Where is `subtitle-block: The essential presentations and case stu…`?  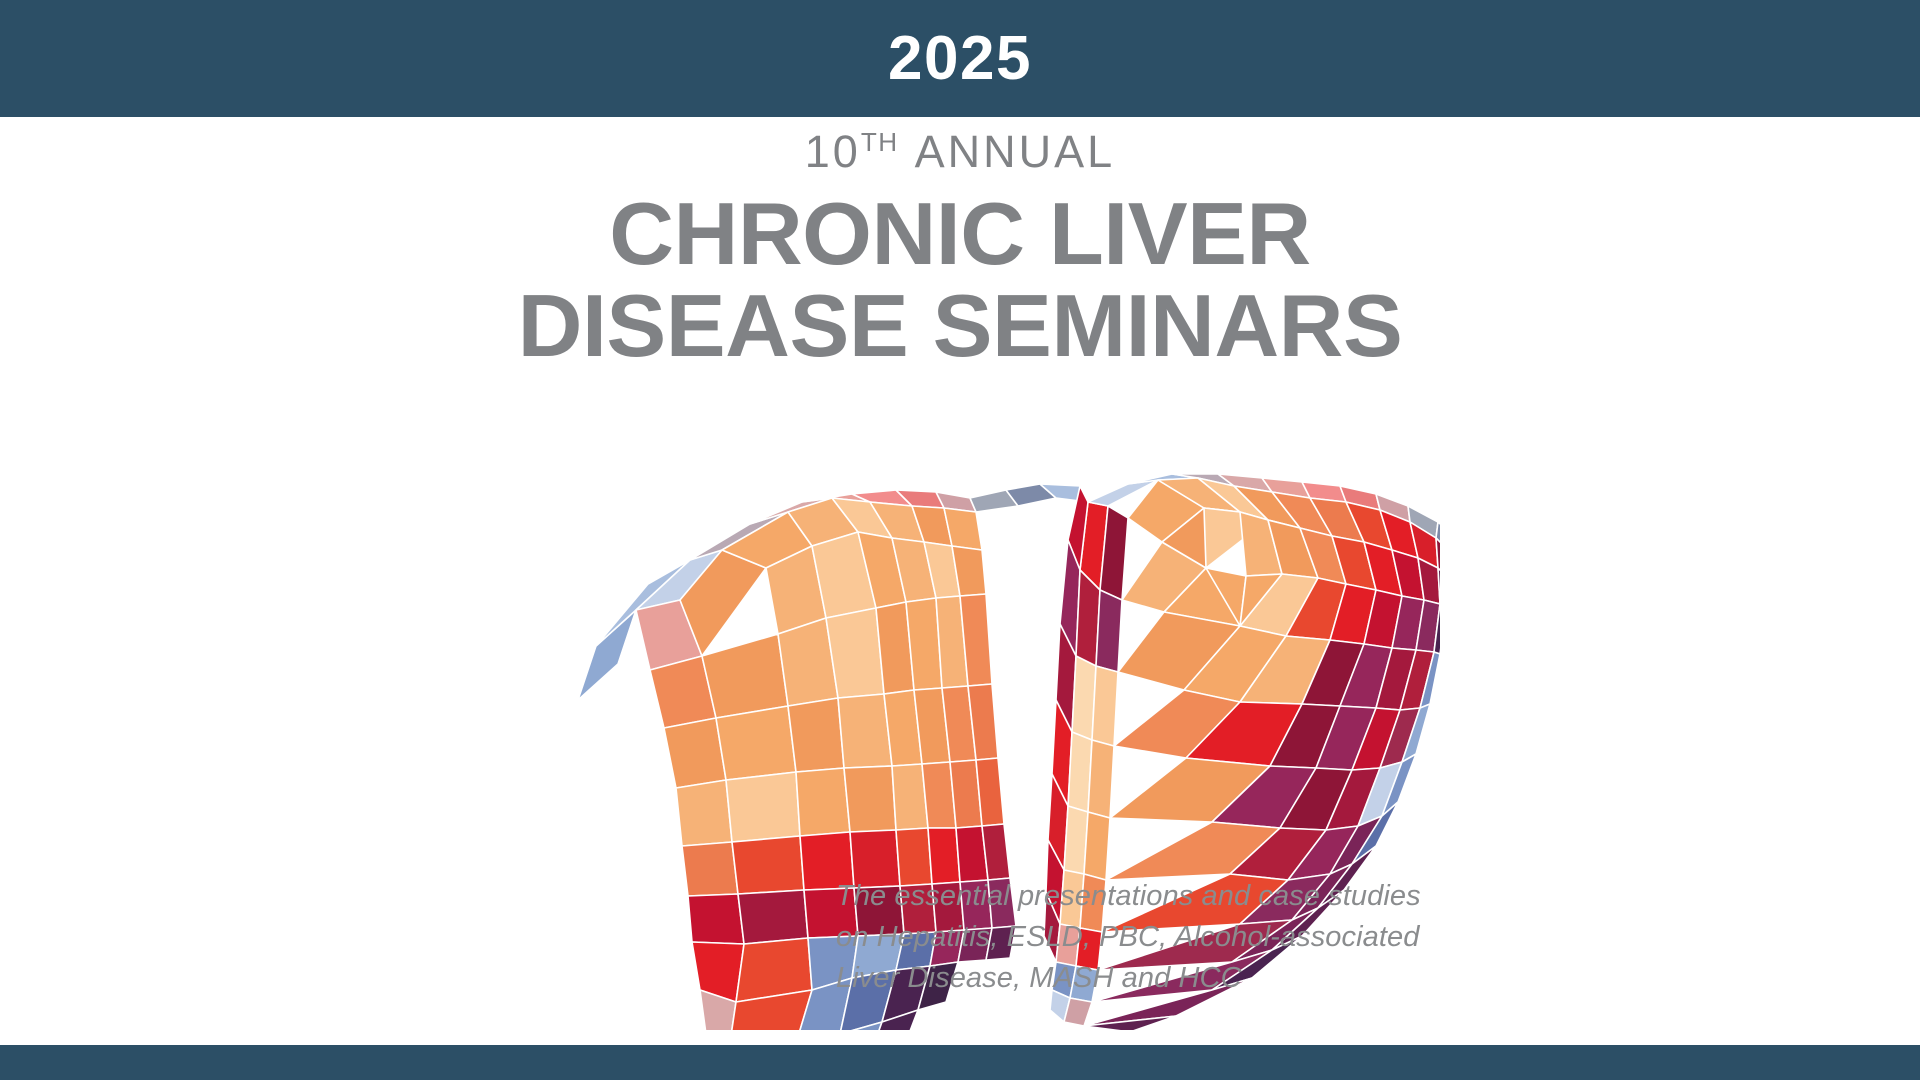
subtitle-block: The essential presentations and case stu… is located at coordinates (1186, 938).